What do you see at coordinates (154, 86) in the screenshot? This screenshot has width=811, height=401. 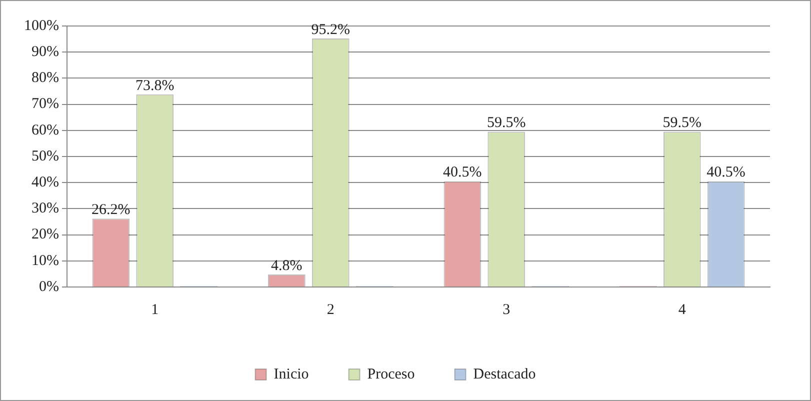 I see `data-label: 73.8%` at bounding box center [154, 86].